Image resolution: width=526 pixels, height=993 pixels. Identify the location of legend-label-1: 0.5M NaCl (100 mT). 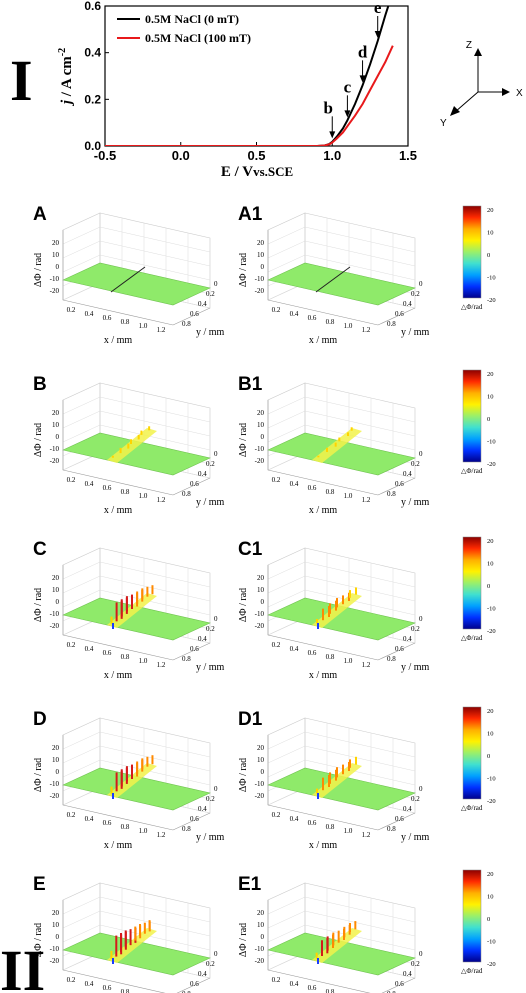
(198, 38).